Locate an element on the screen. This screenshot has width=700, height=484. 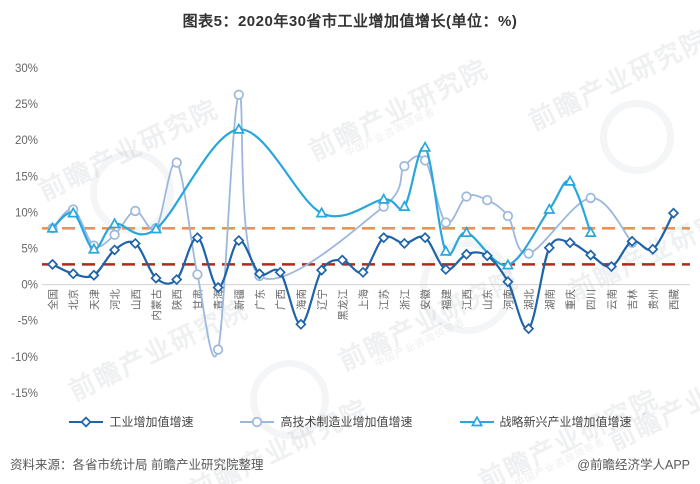
x-axis-label: 新疆 is located at coordinates (239, 299).